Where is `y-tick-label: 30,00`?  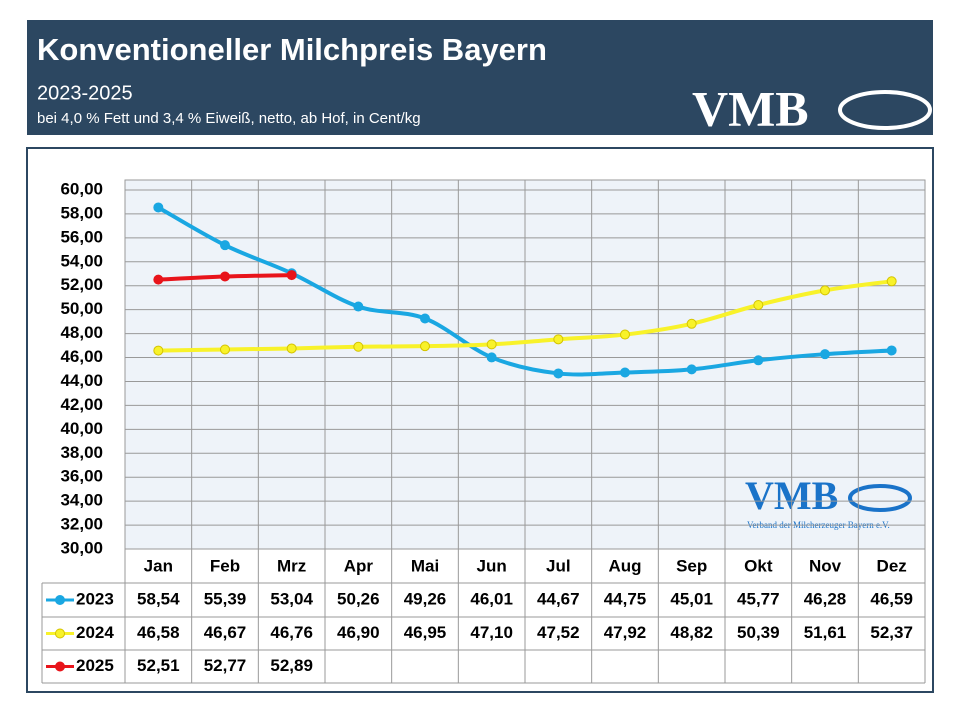
y-tick-label: 30,00 is located at coordinates (81, 547).